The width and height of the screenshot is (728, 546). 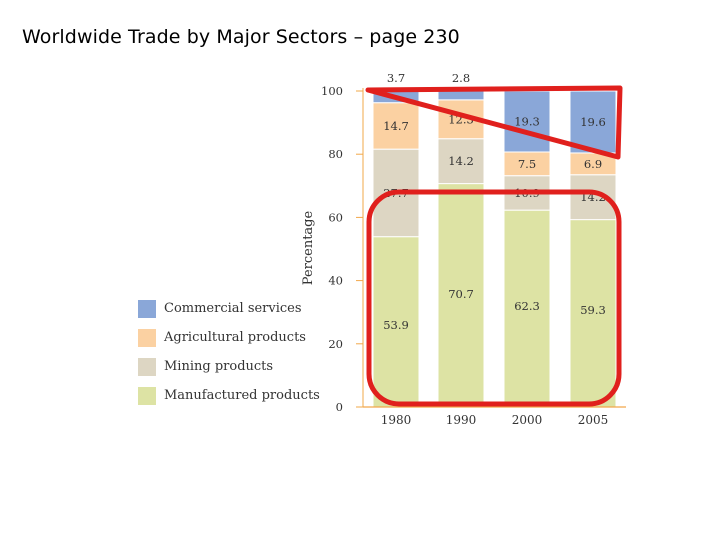 I want to click on x-tick-label-1980: 1980, so click(x=396, y=420).